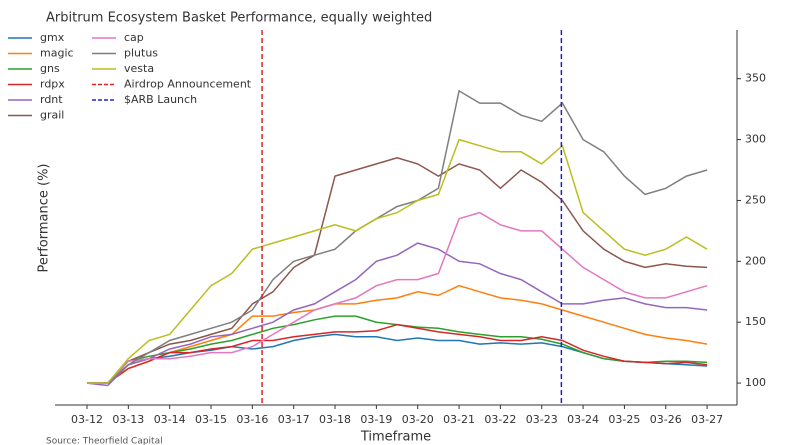 Image resolution: width=800 pixels, height=445 pixels. Describe the element at coordinates (755, 321) in the screenshot. I see `y-tick-label: 150` at that location.